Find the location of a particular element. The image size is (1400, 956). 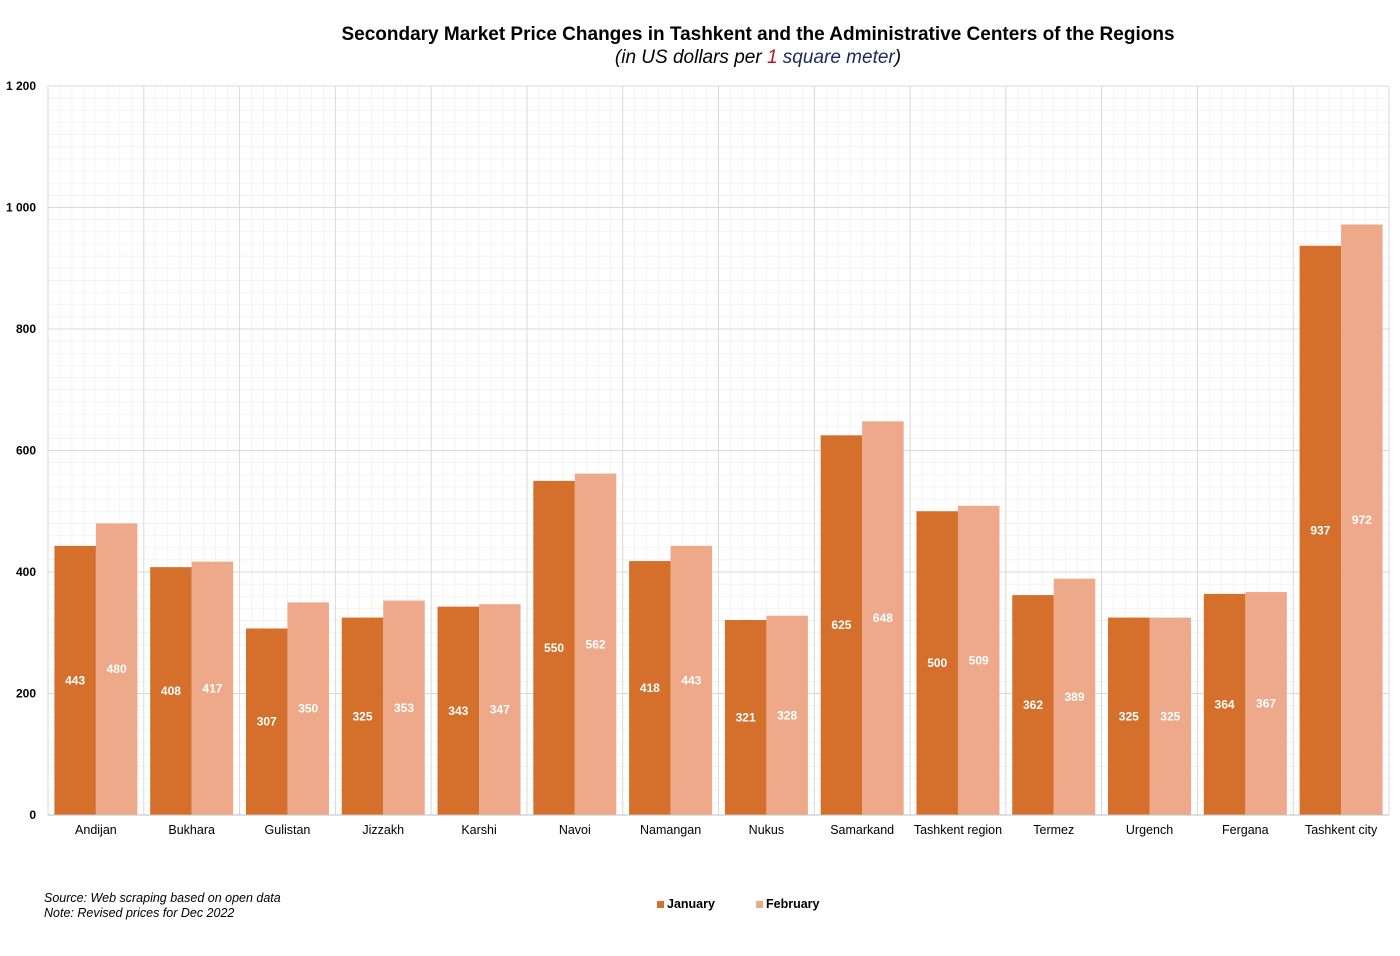

x-tick-label: Nukus is located at coordinates (766, 830).